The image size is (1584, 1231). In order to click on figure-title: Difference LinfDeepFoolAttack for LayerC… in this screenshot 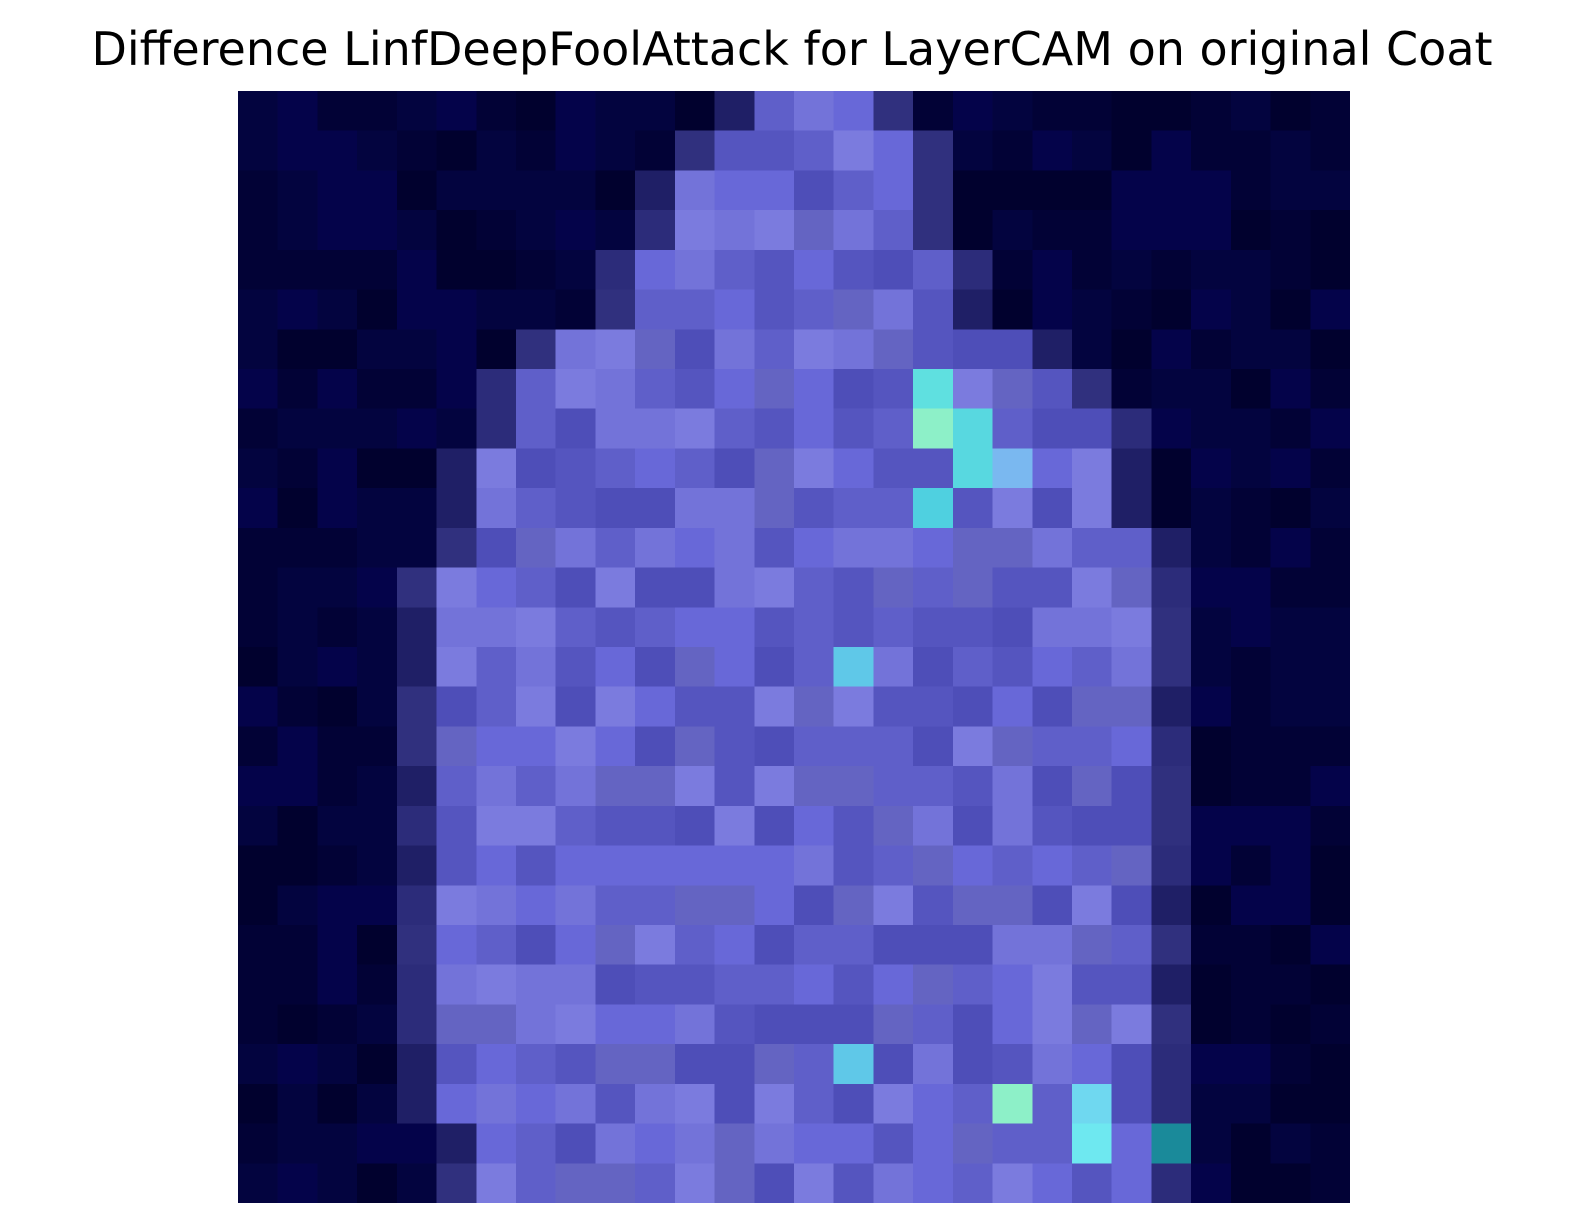, I will do `click(792, 49)`.